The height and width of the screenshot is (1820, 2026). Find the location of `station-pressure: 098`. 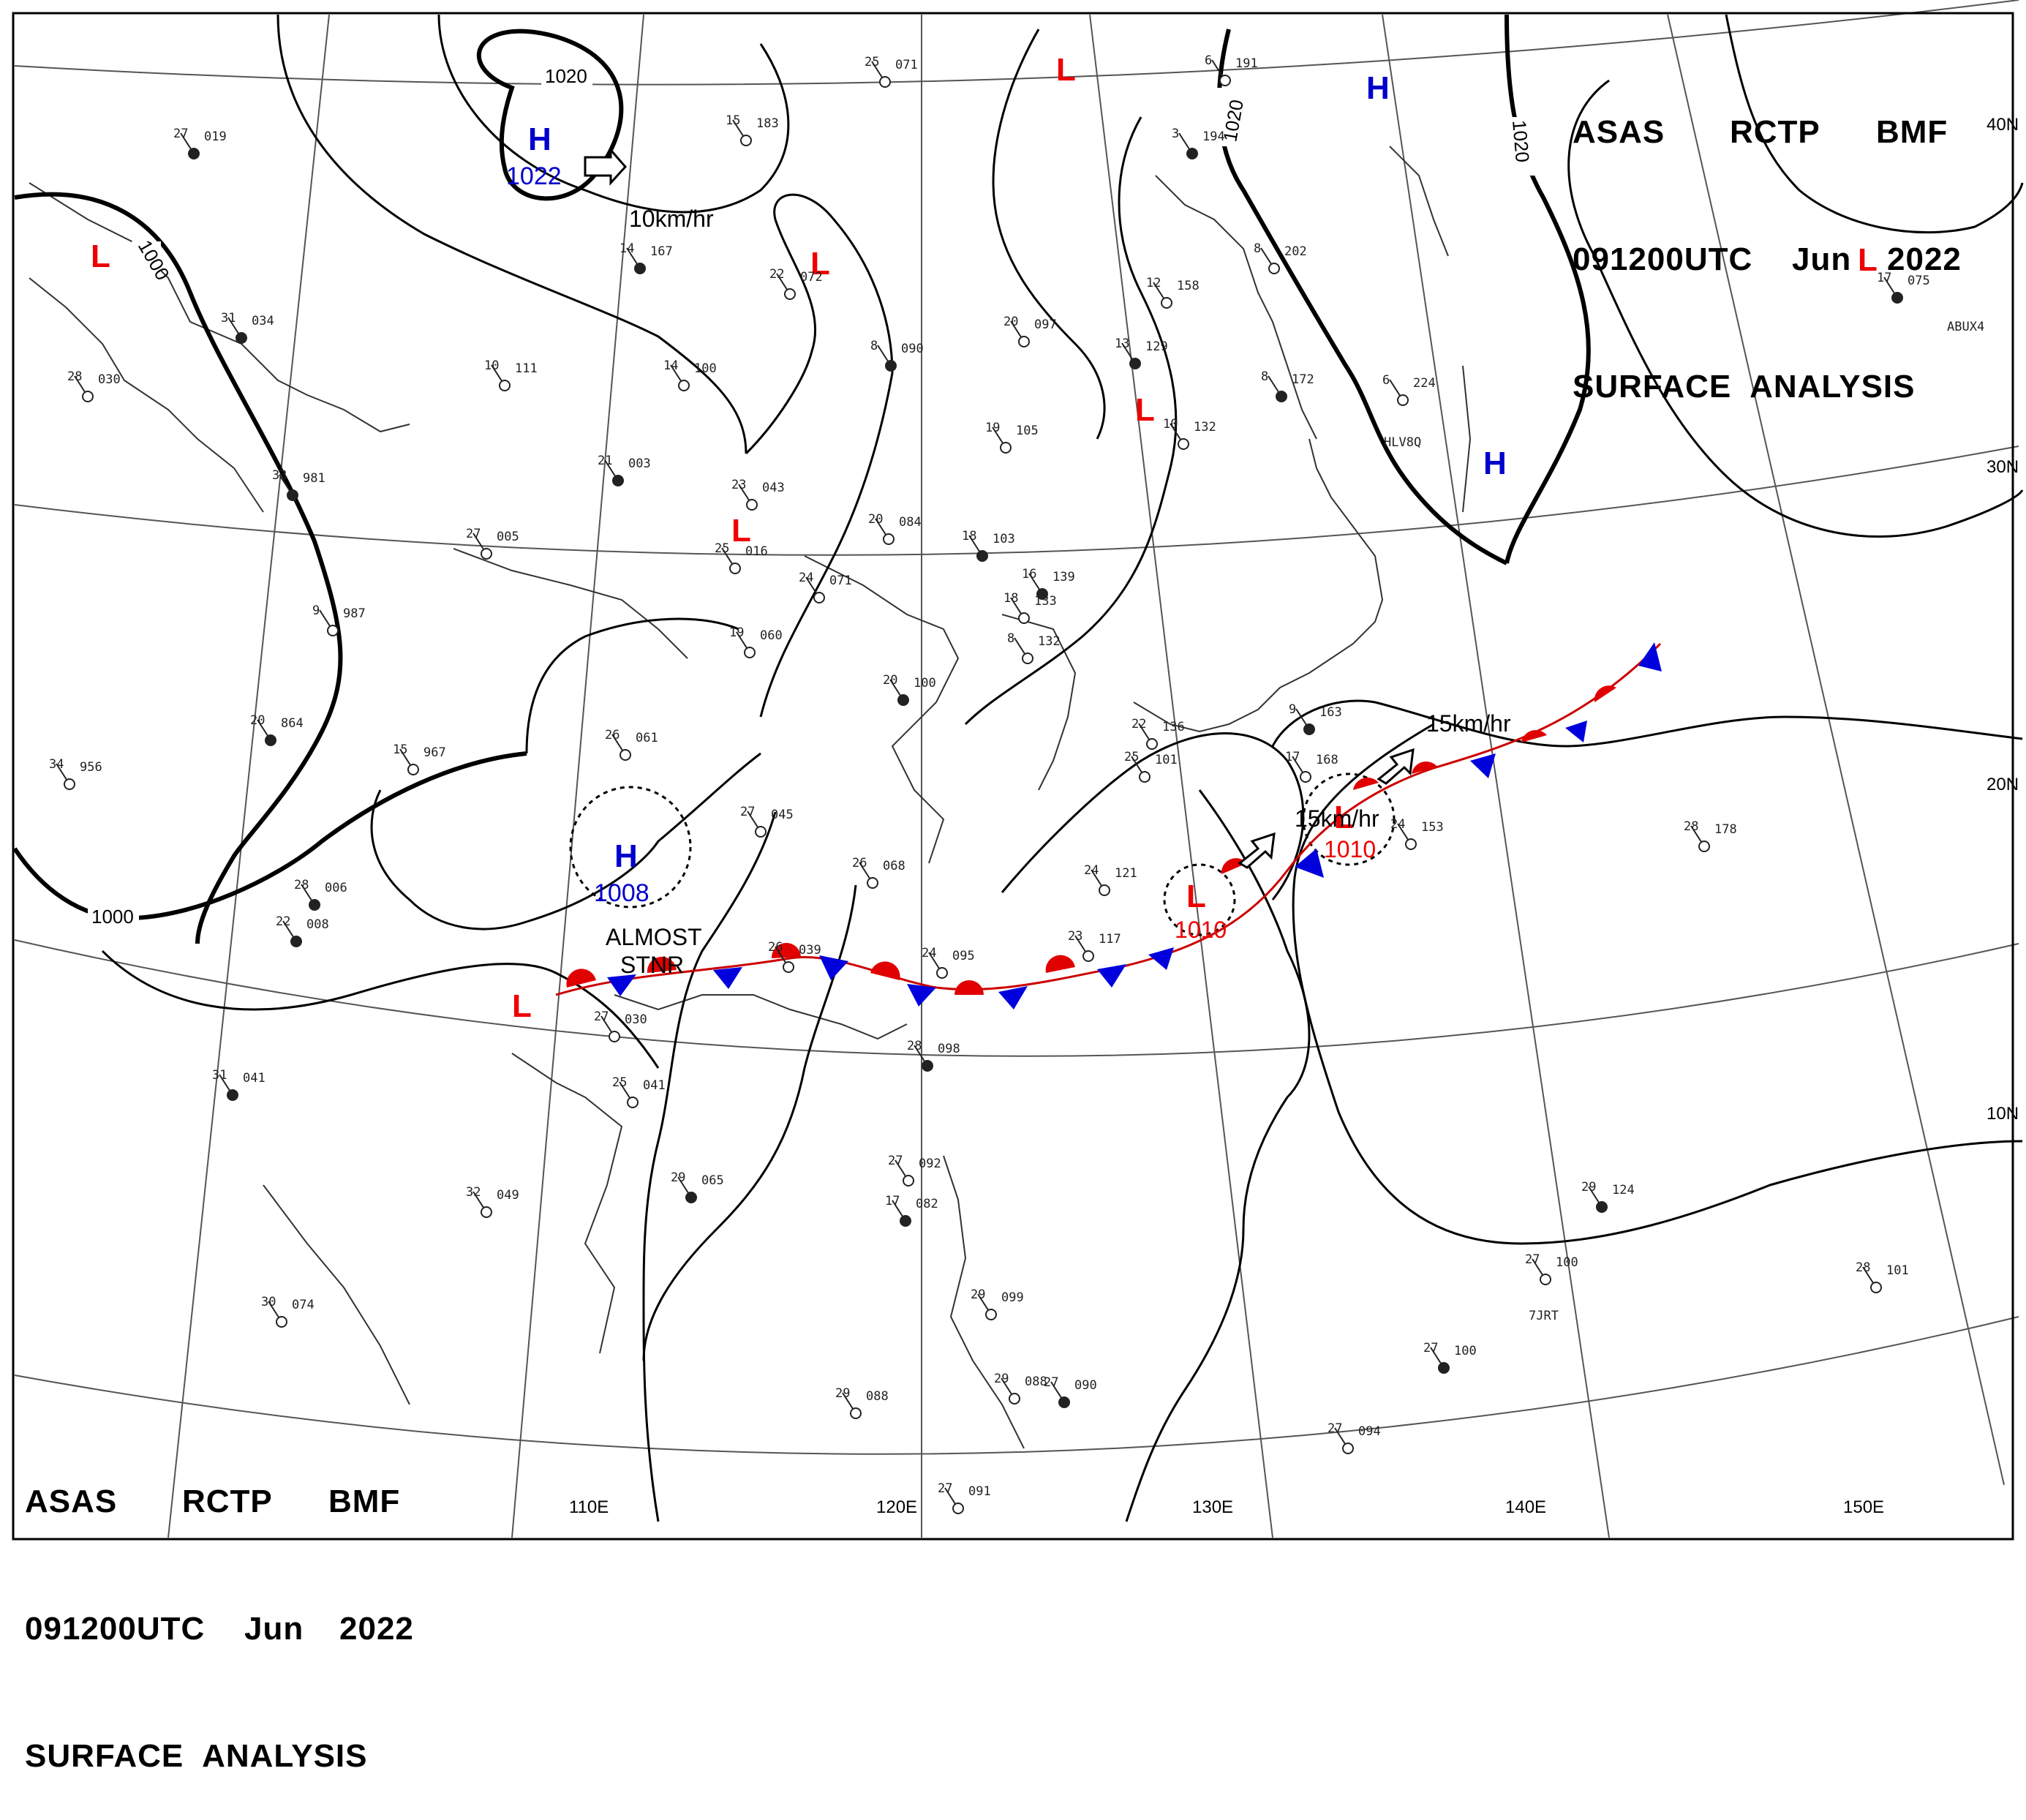

station-pressure: 098 is located at coordinates (949, 1049).